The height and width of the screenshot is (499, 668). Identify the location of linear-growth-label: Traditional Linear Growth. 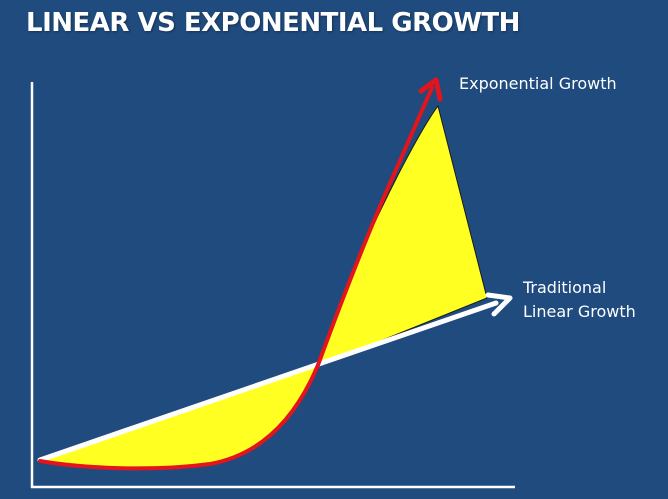
(579, 300).